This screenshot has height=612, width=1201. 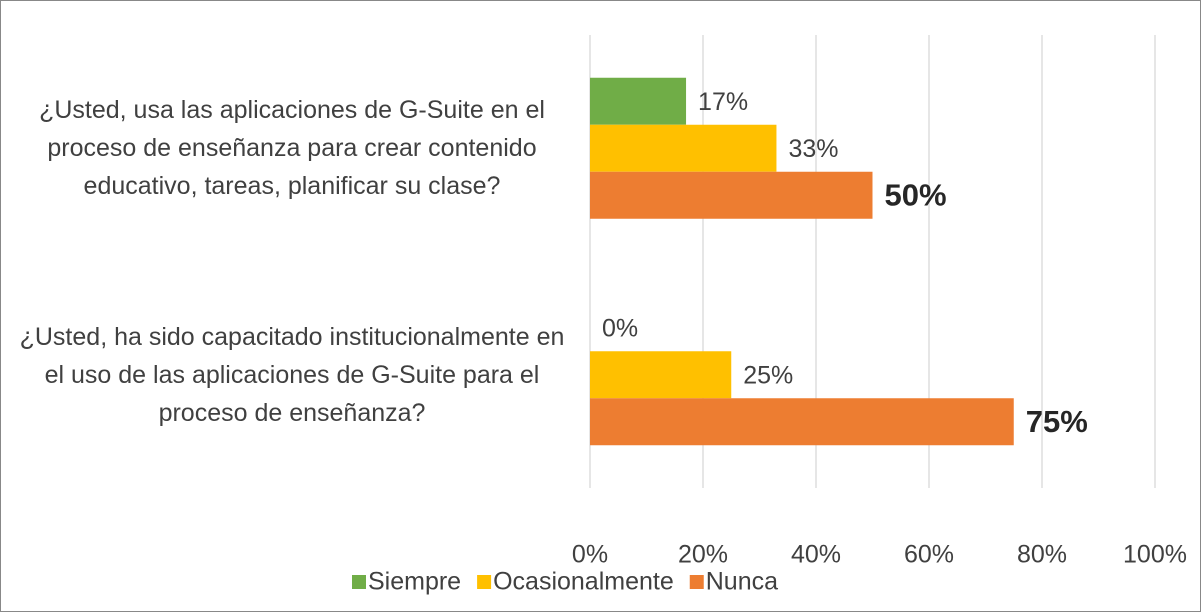 What do you see at coordinates (1155, 555) in the screenshot?
I see `x-tick-label: 100%` at bounding box center [1155, 555].